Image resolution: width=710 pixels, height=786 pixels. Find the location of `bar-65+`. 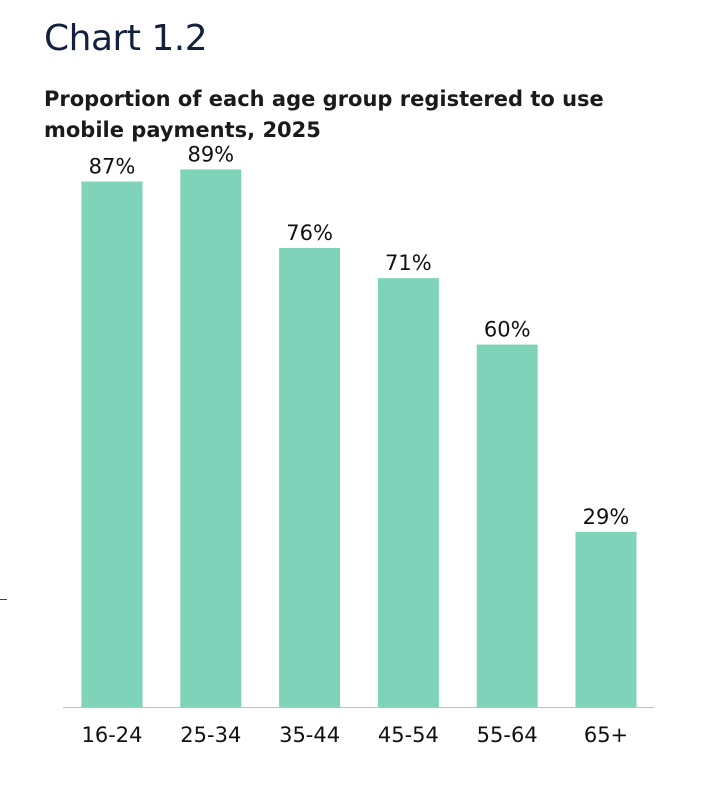

bar-65+ is located at coordinates (606, 619).